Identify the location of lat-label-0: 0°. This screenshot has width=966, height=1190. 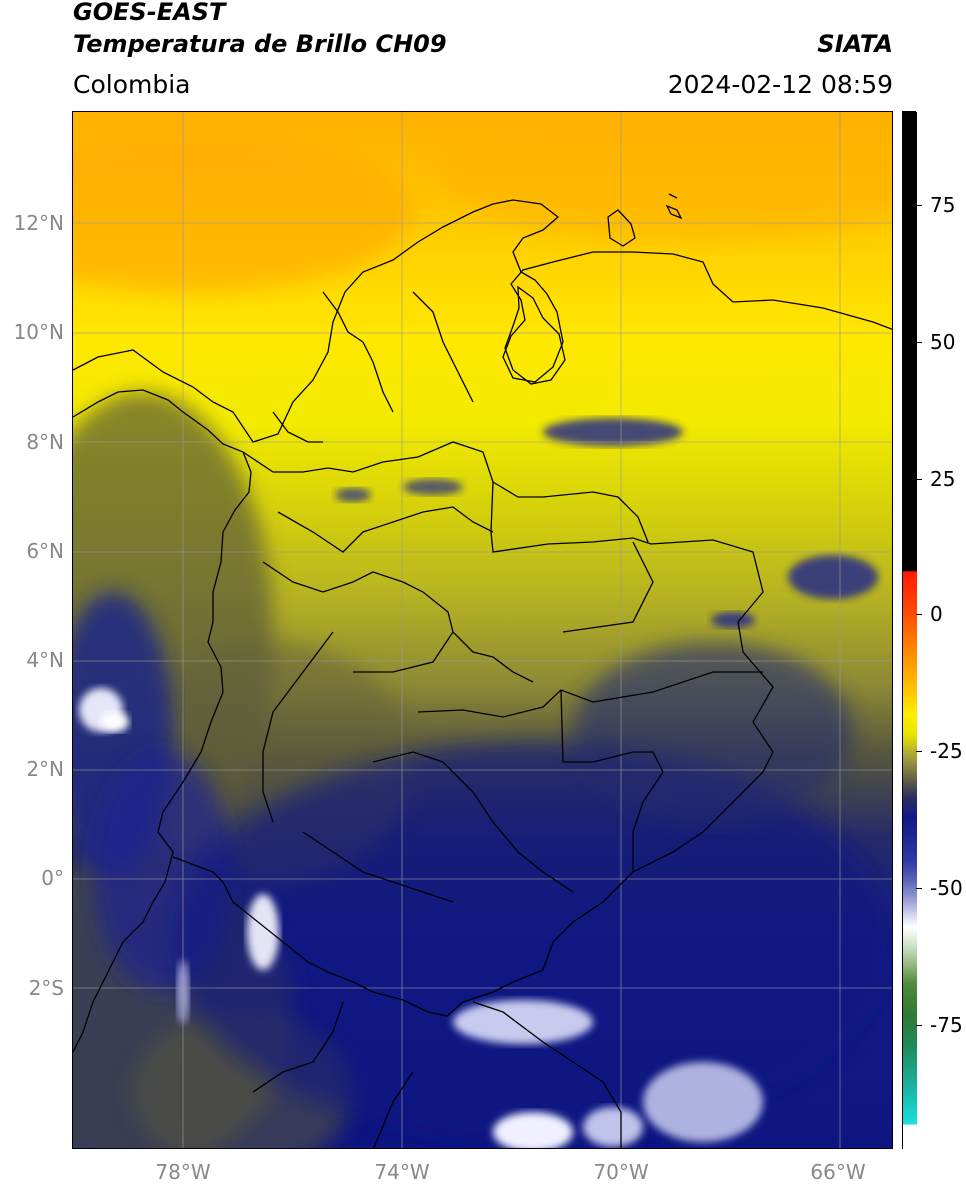
(52, 878).